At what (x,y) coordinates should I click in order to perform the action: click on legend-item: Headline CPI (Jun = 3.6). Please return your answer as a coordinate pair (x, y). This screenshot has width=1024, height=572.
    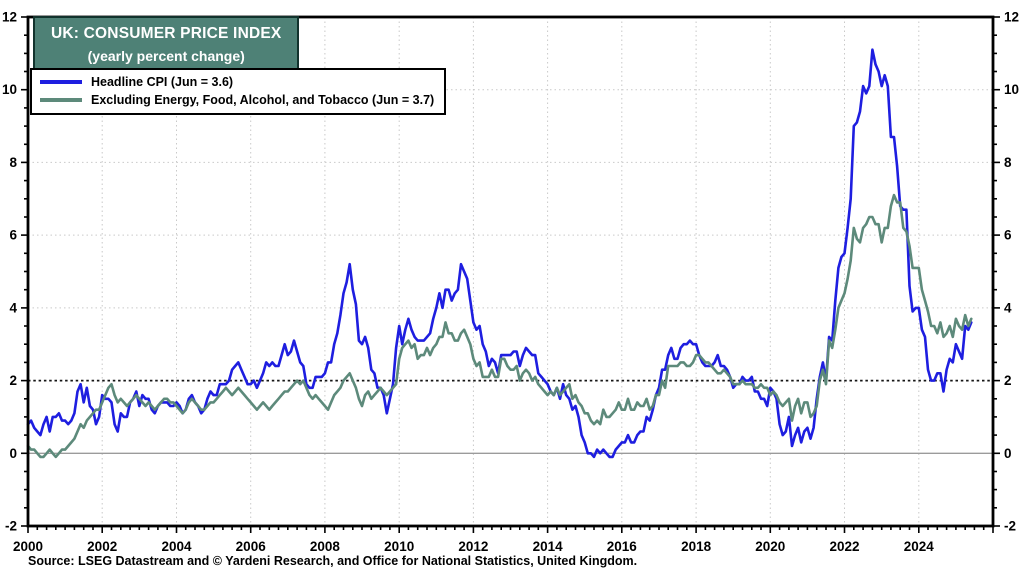
    Looking at the image, I should click on (237, 82).